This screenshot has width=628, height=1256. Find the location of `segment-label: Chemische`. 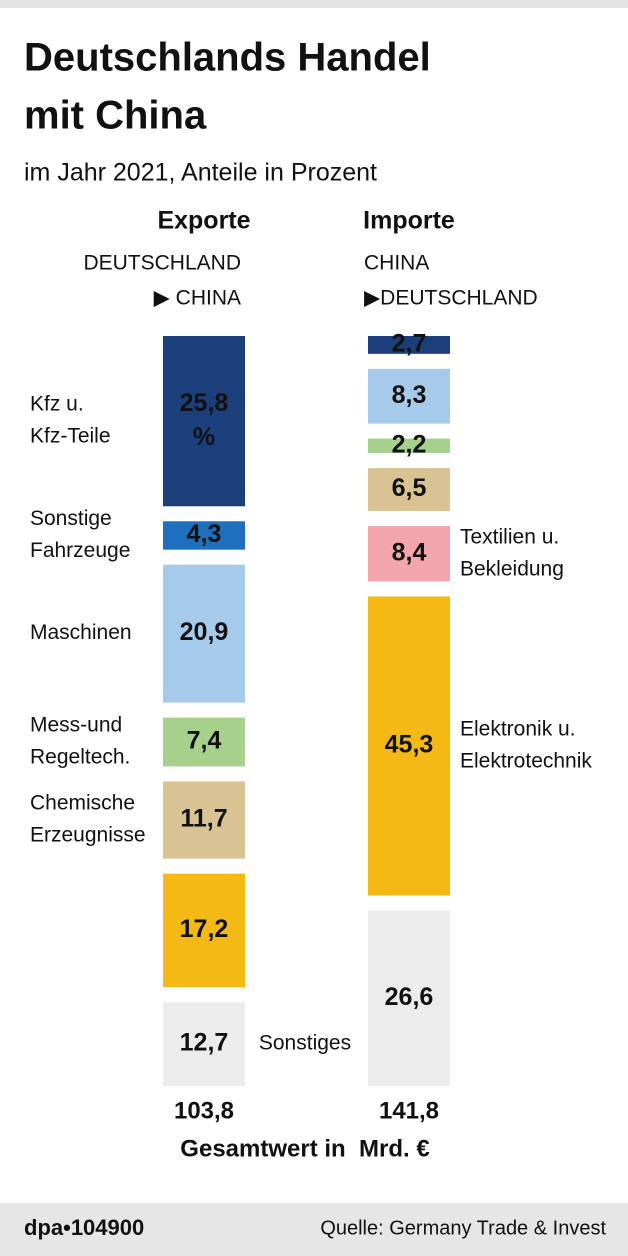

segment-label: Chemische is located at coordinates (82, 803).